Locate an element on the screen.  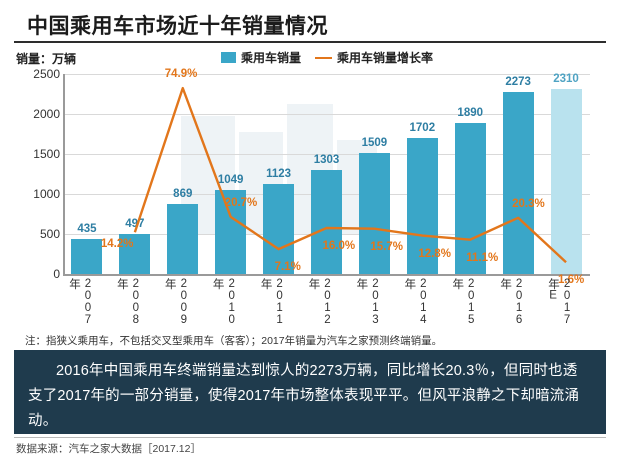
growth-rate-label: 14.2% is located at coordinates (117, 244).